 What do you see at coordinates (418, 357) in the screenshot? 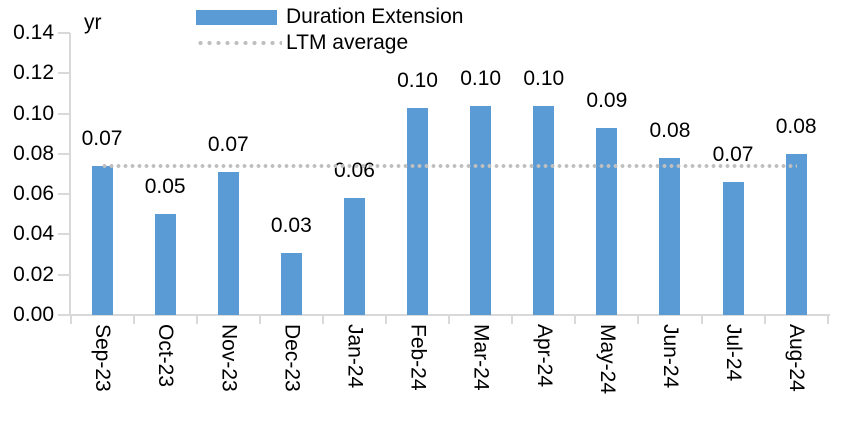
I see `x-axis-label: Feb-24` at bounding box center [418, 357].